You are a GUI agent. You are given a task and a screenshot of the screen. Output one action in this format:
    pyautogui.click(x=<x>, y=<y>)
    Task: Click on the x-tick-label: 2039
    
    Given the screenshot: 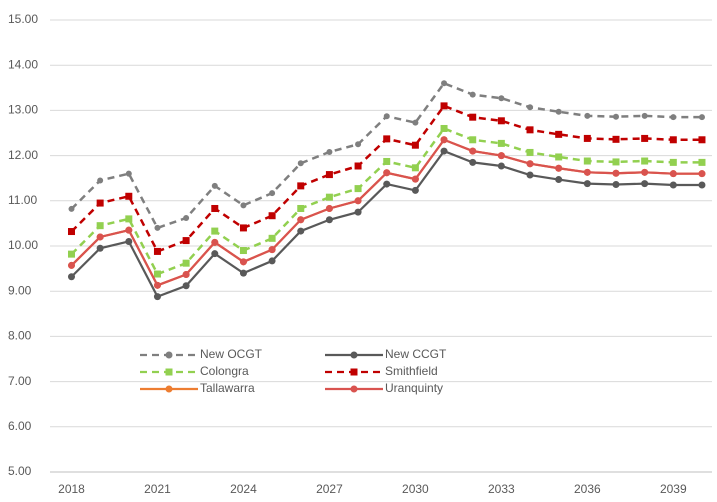 What is the action you would take?
    pyautogui.click(x=673, y=489)
    